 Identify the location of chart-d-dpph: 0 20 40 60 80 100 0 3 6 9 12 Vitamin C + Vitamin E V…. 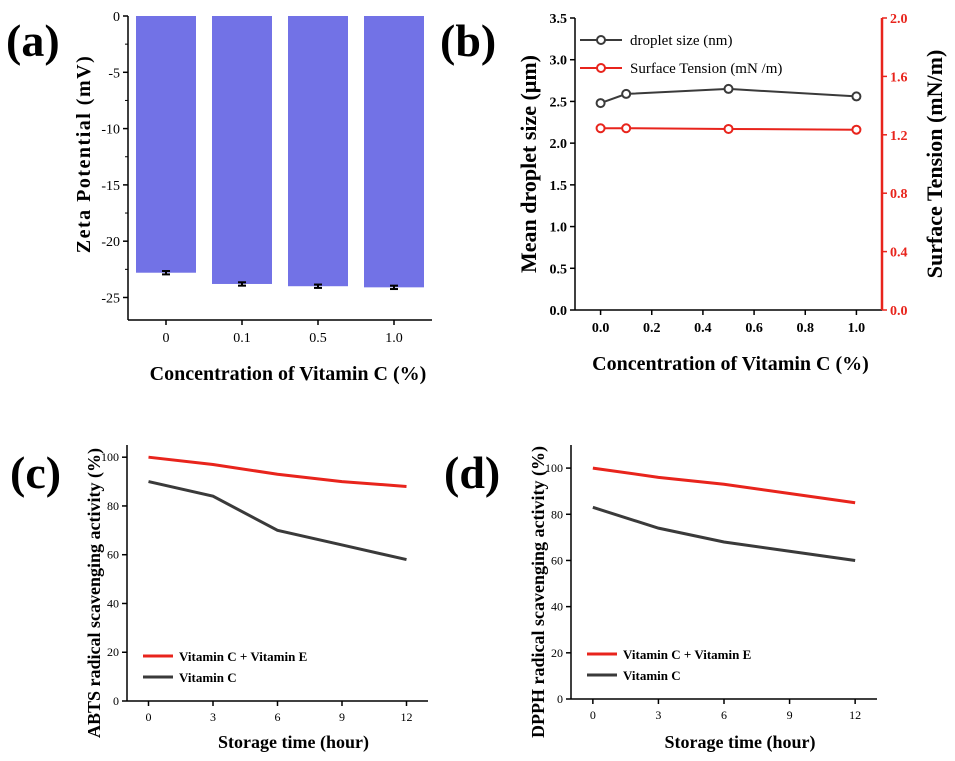
(702, 599).